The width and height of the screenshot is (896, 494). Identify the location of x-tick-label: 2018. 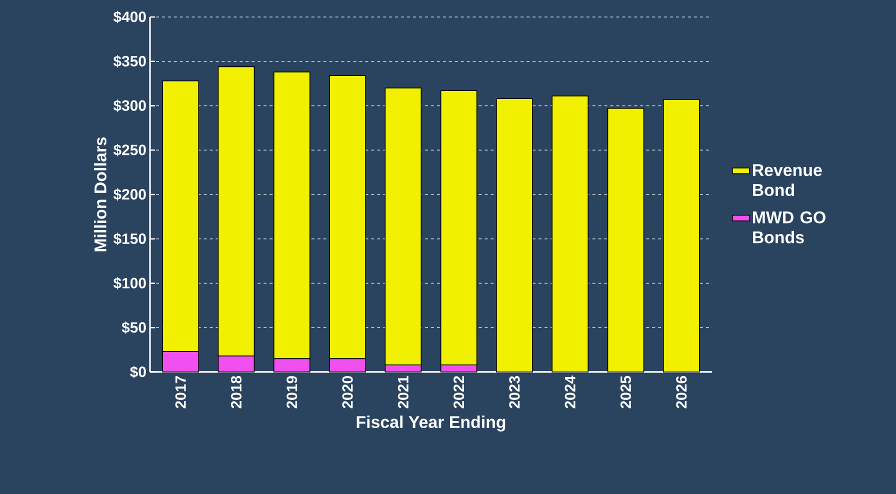
(236, 392).